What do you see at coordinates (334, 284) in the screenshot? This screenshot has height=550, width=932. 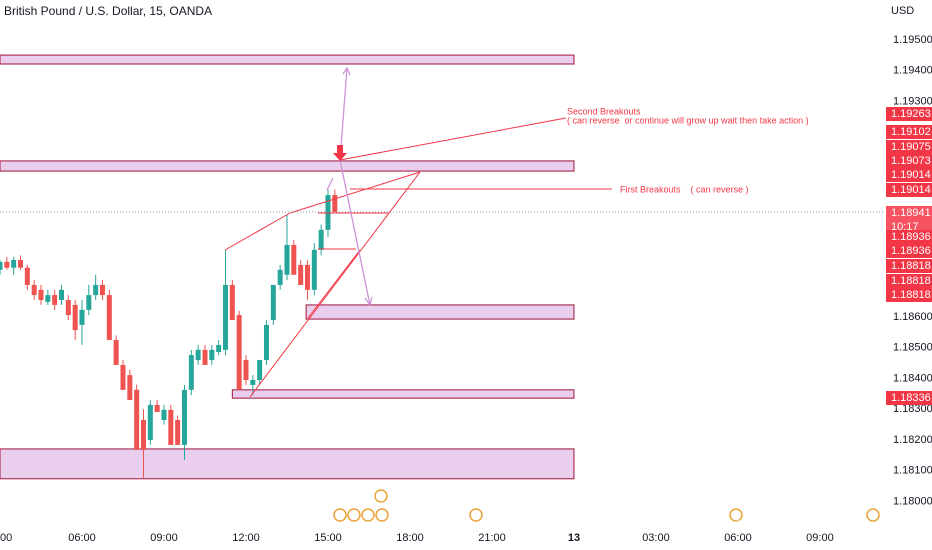 I see `channel-line` at bounding box center [334, 284].